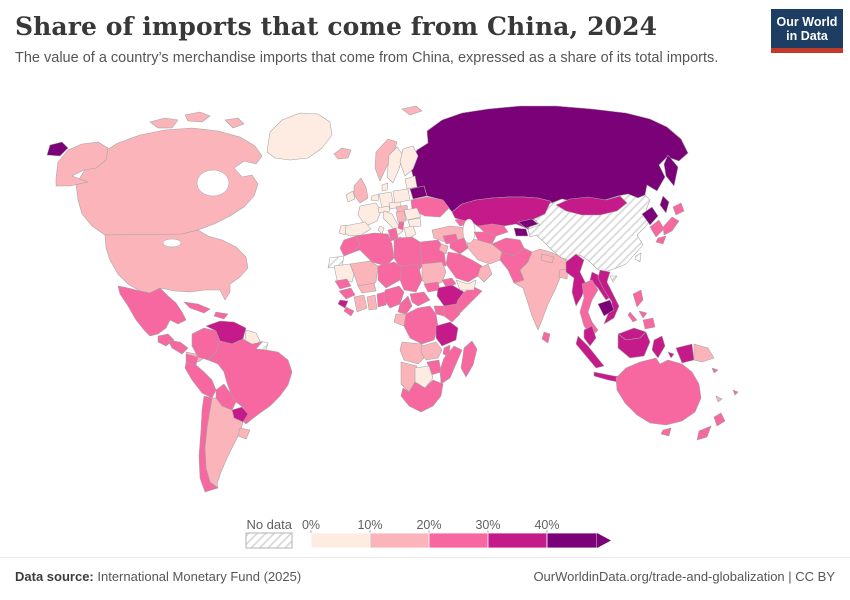 The image size is (850, 600). Describe the element at coordinates (200, 380) in the screenshot. I see `country-peru` at that location.